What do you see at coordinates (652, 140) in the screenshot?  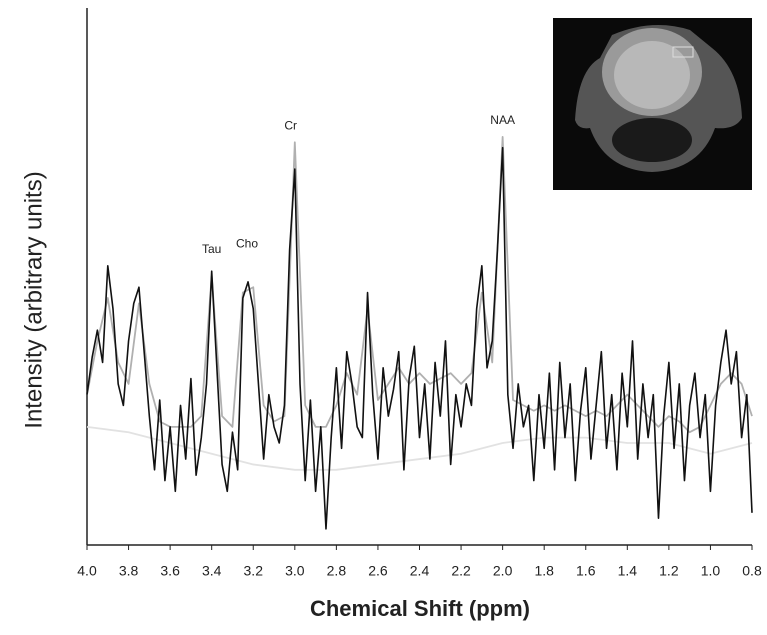 I see `inset-lower` at bounding box center [652, 140].